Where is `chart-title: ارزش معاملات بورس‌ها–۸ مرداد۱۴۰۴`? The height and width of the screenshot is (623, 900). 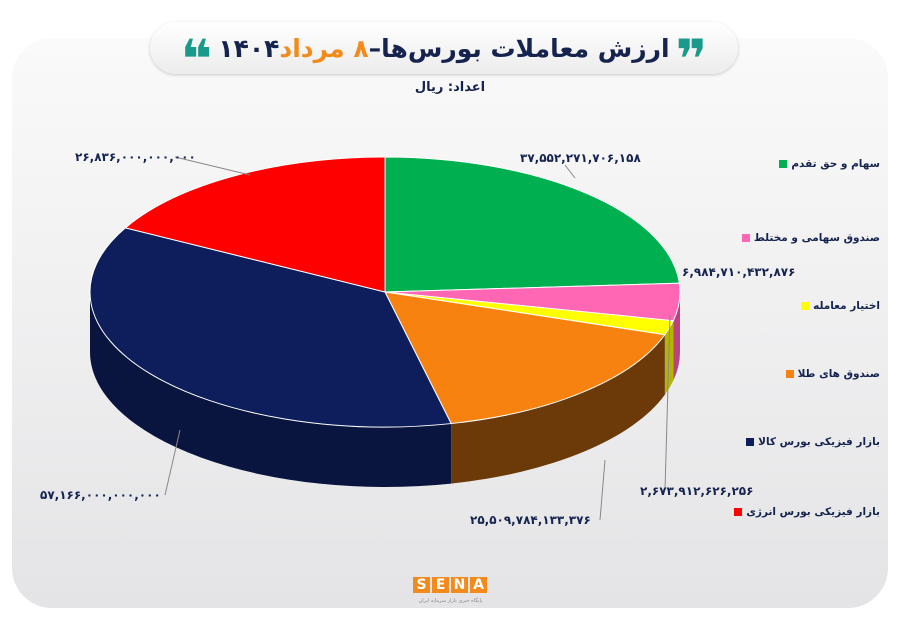
chart-title: ارزش معاملات بورس‌ها–۸ مرداد۱۴۰۴ is located at coordinates (443, 48).